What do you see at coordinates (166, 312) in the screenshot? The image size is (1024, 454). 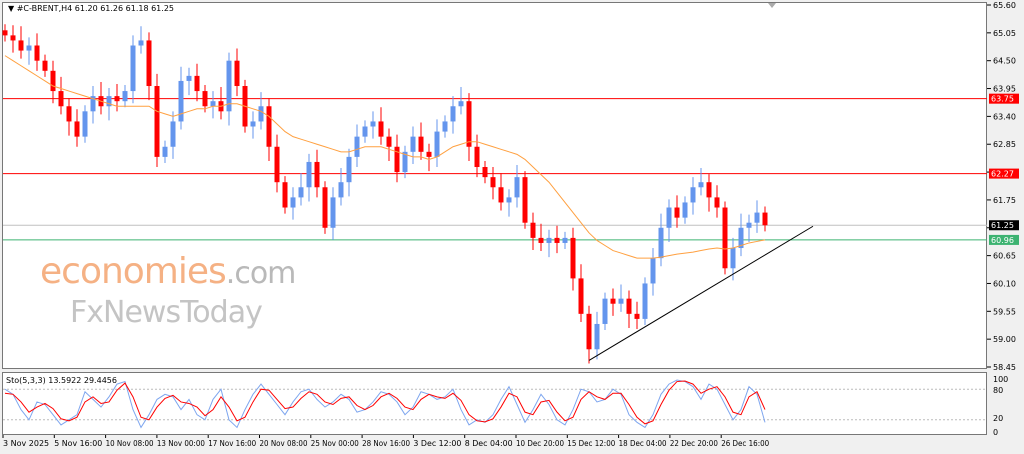 I see `watermark-fxnewstoday: FxNewsToday` at bounding box center [166, 312].